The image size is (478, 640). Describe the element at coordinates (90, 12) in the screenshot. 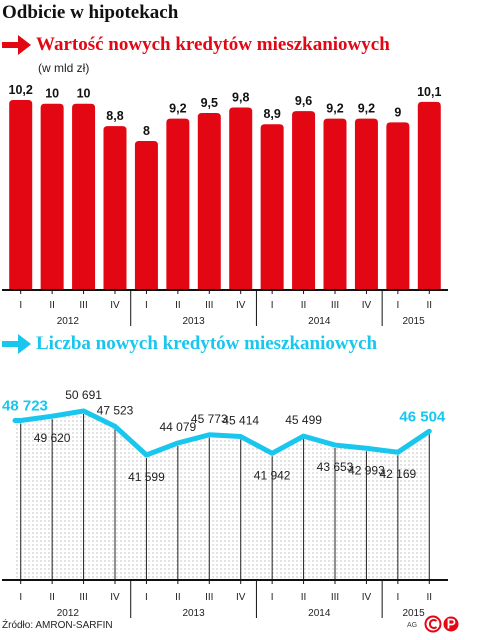

I see `page-title: Odbicie w hipotekach` at that location.